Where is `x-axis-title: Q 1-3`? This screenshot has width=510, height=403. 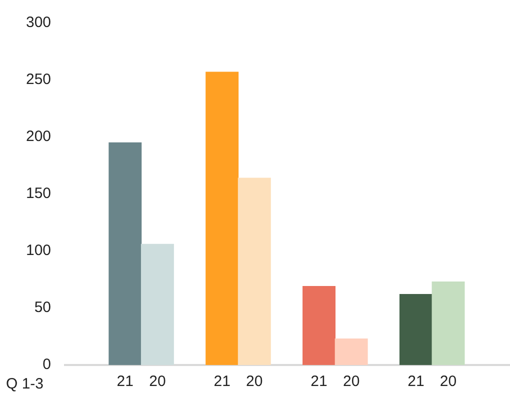 x-axis-title: Q 1-3 is located at coordinates (25, 384).